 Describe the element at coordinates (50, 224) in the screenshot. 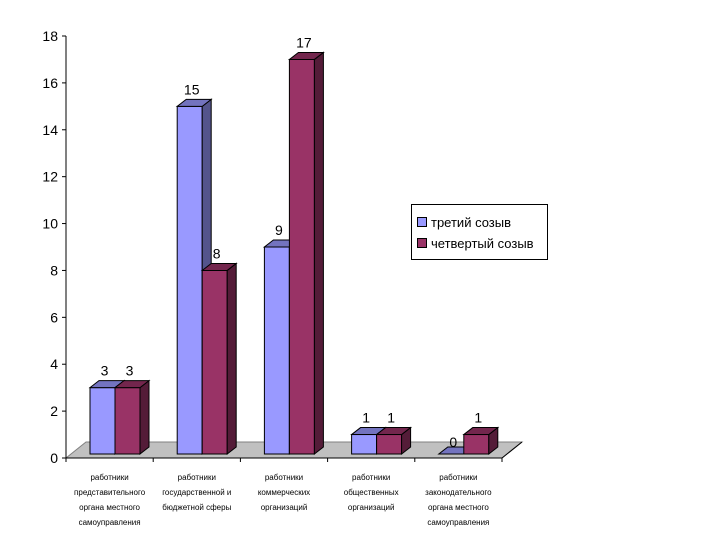

I see `y-tick-label: 10` at that location.